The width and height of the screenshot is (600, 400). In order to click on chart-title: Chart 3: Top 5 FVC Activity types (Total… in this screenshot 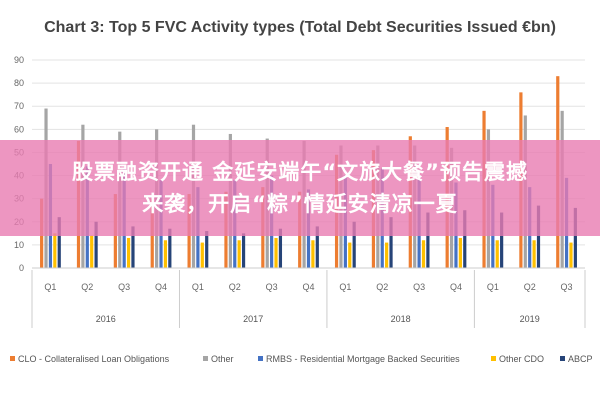, I will do `click(300, 27)`.